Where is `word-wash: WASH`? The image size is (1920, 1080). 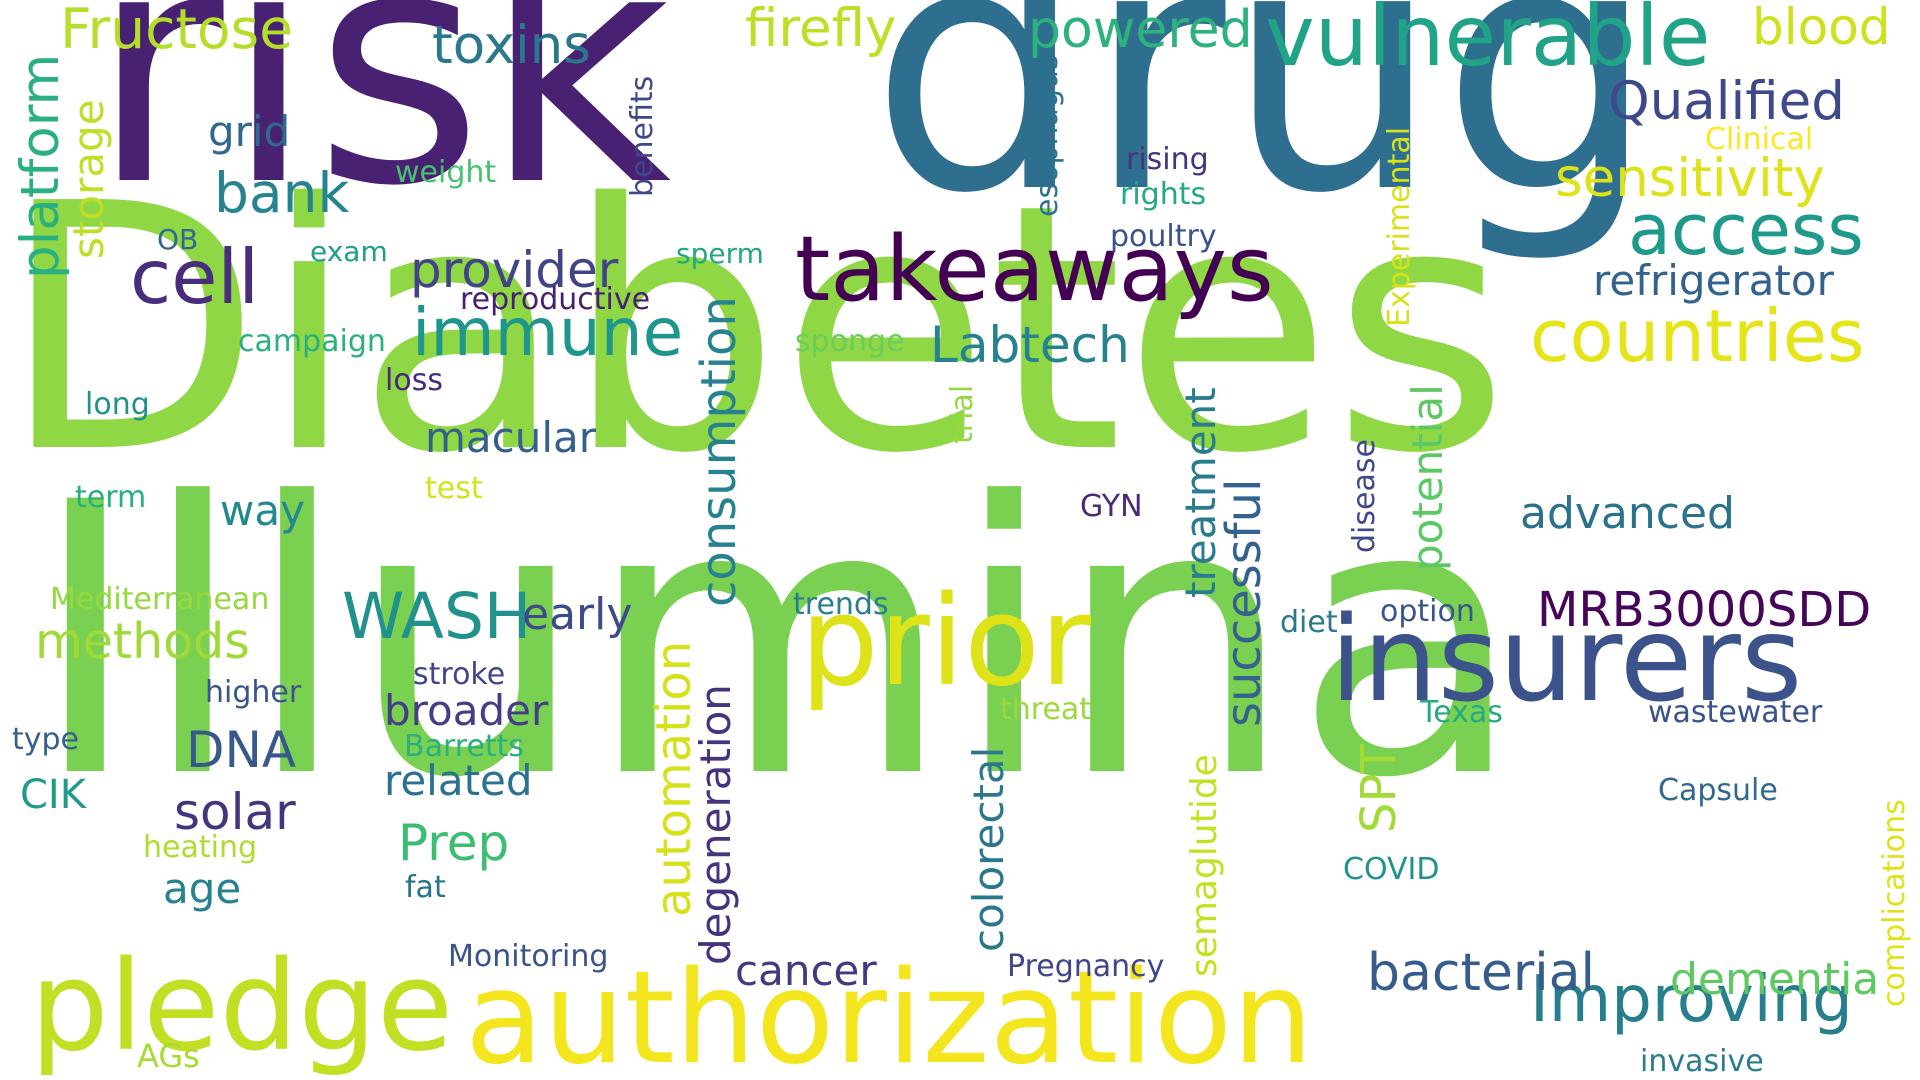
word-wash: WASH is located at coordinates (437, 616).